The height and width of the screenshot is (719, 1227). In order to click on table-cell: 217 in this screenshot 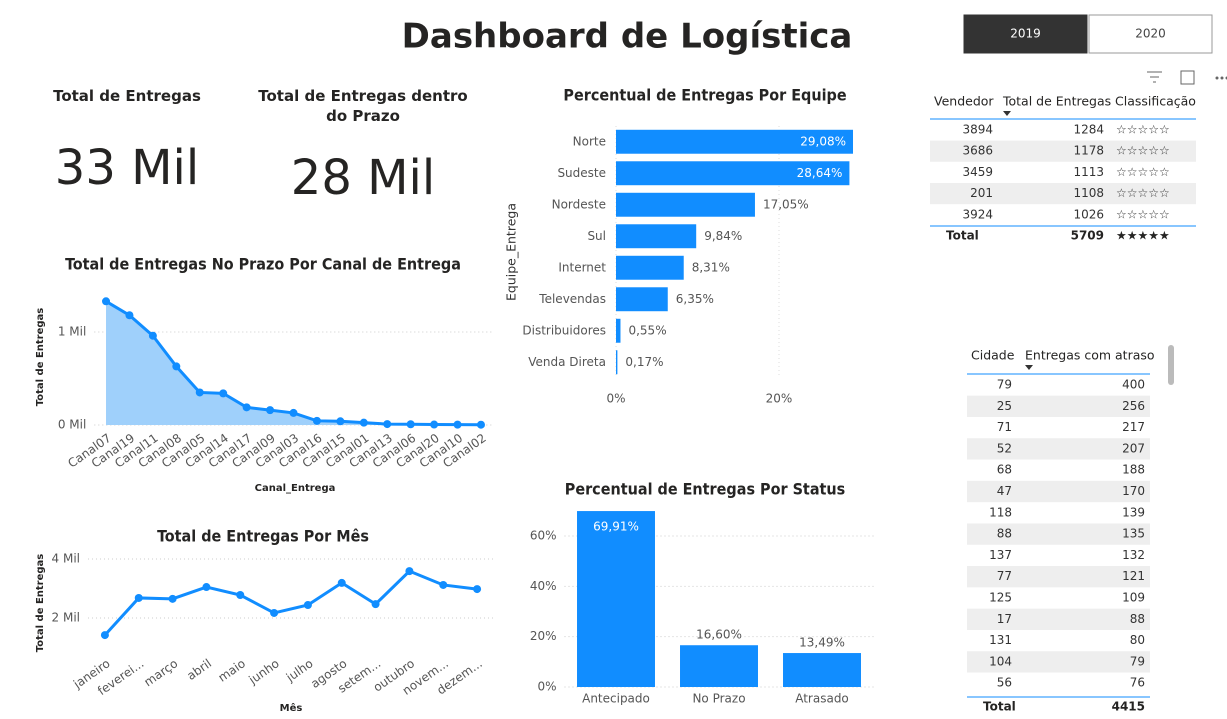, I will do `click(1133, 427)`.